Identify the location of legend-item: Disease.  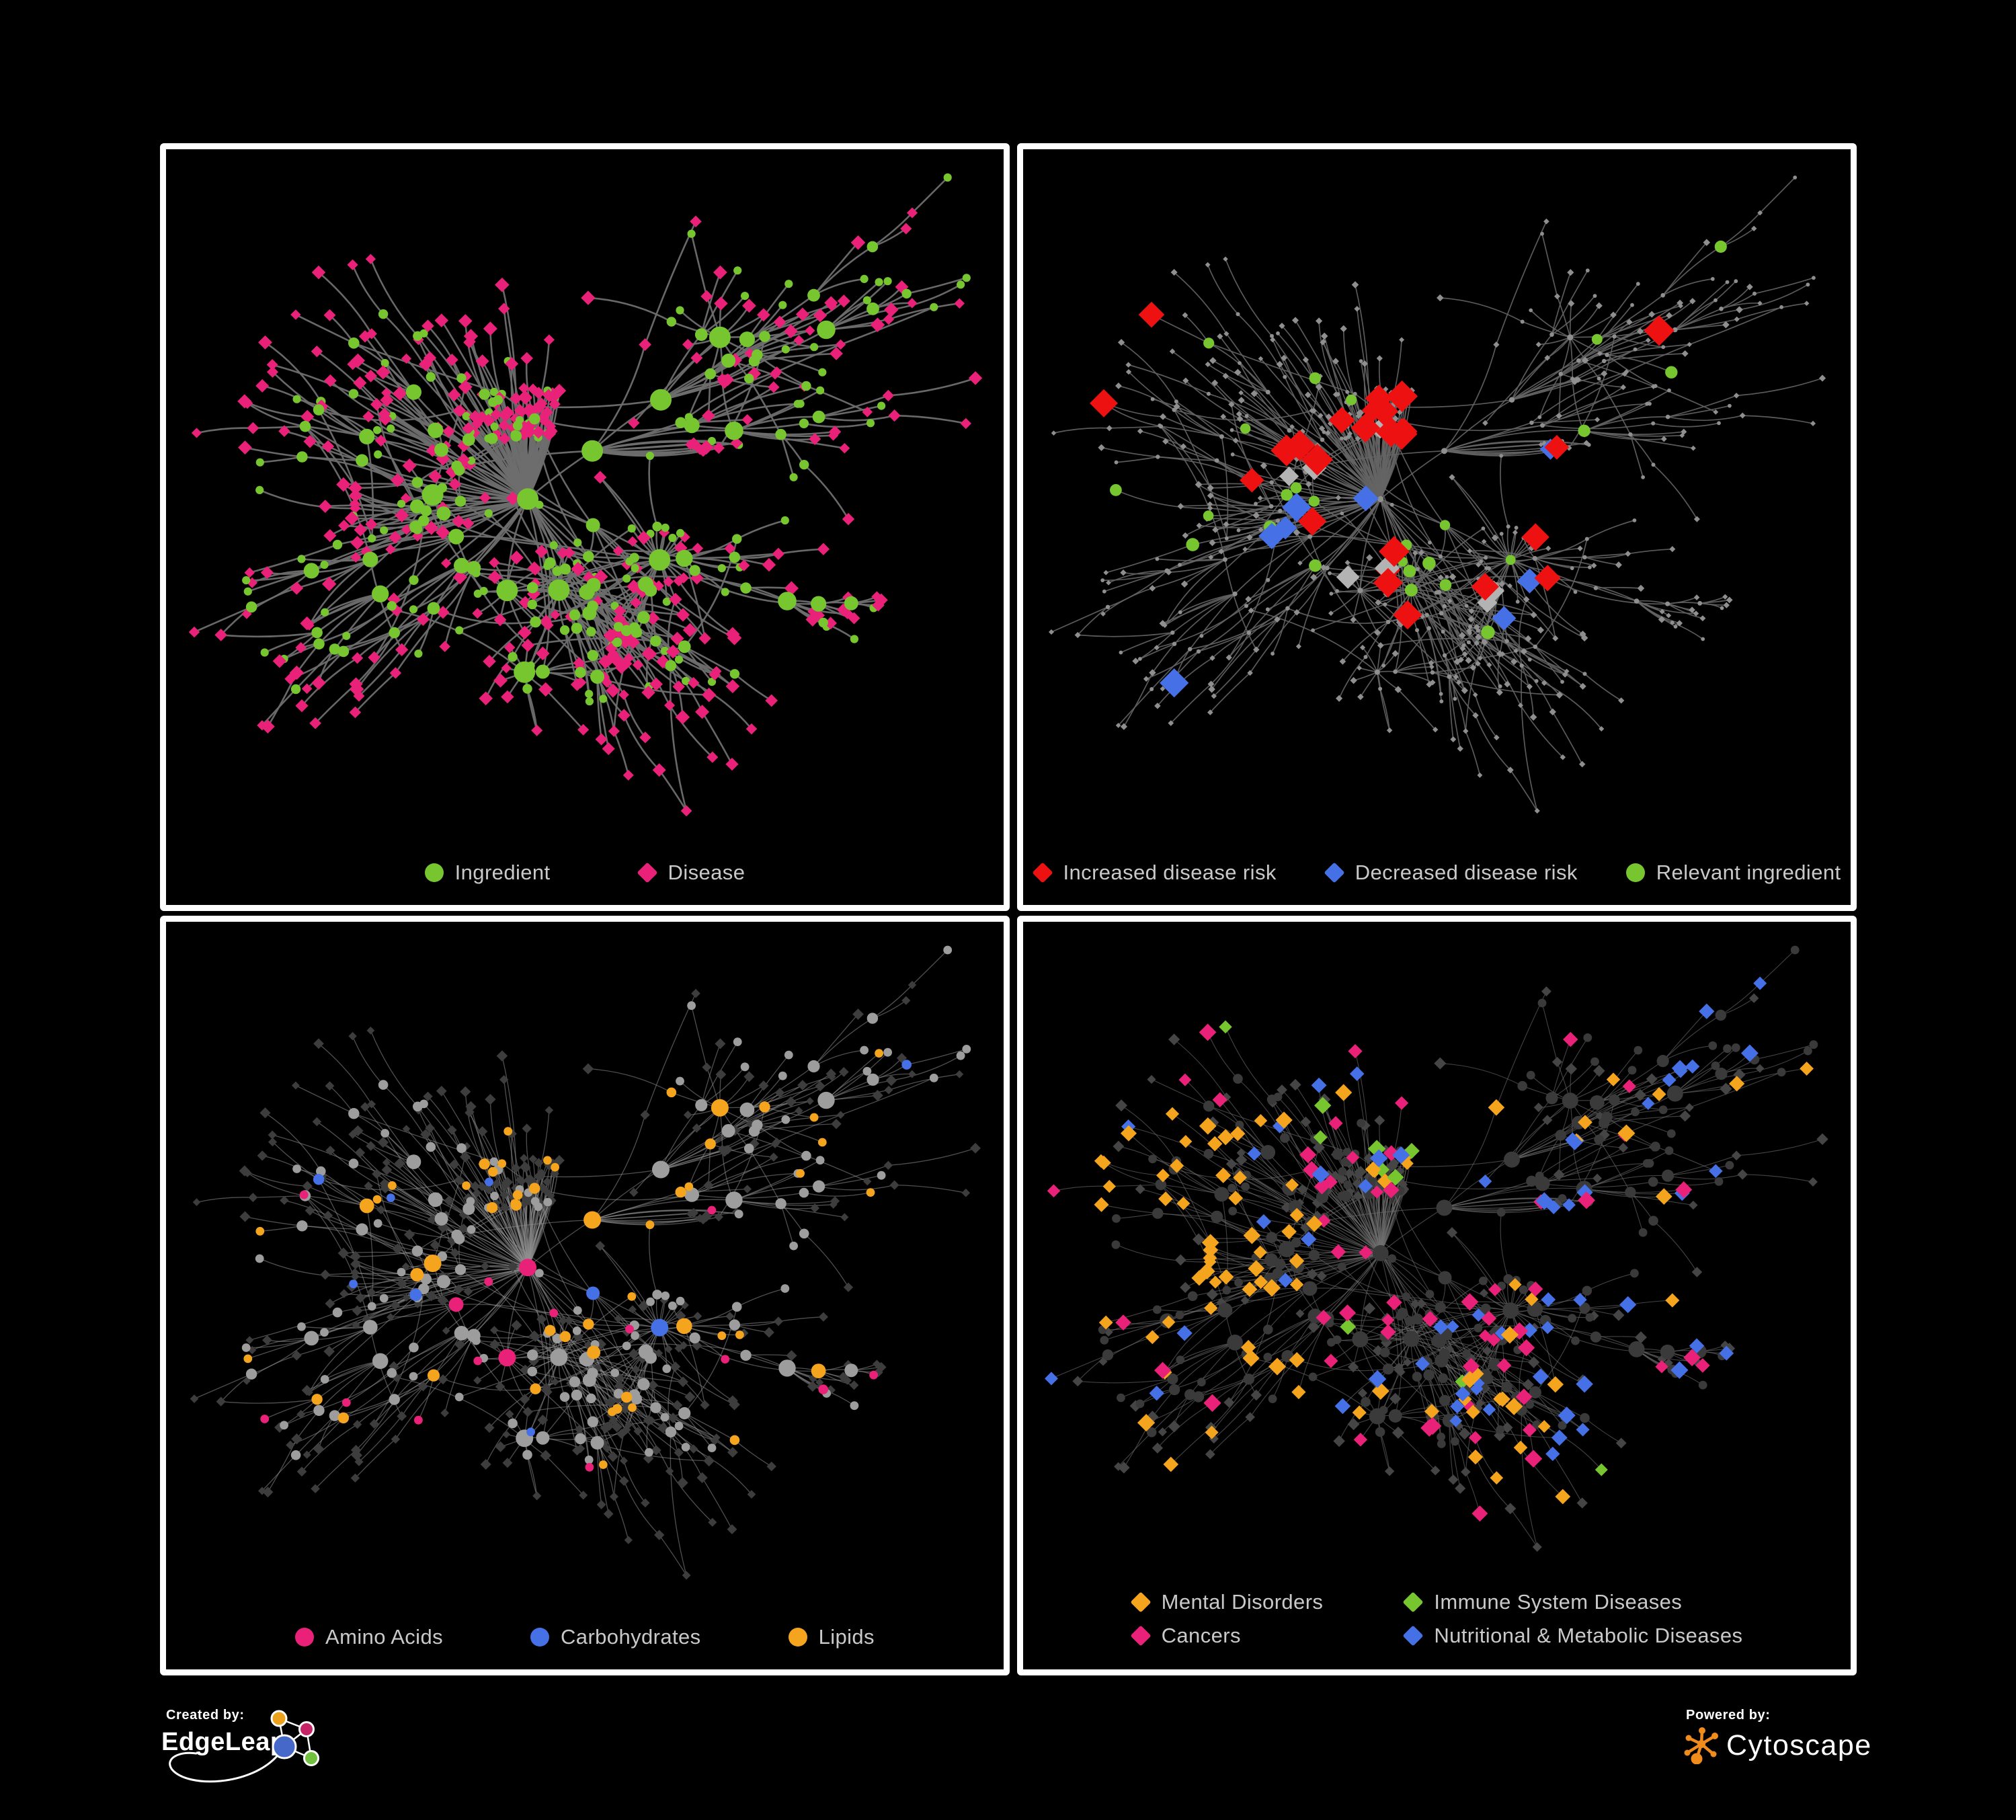
(690, 873).